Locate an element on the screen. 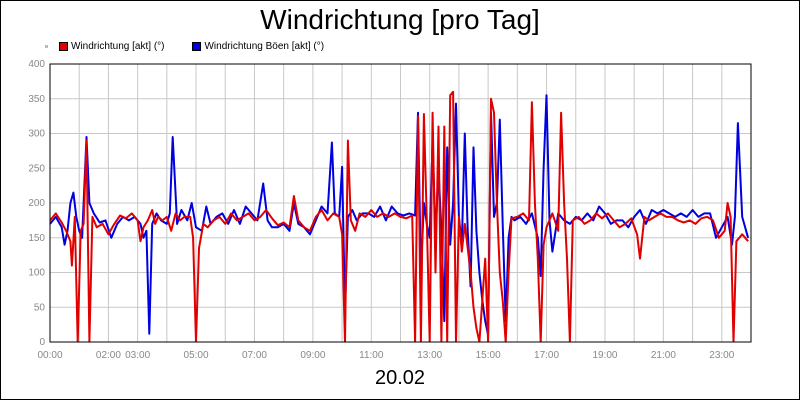  x-tick-label: 13:00 is located at coordinates (429, 355).